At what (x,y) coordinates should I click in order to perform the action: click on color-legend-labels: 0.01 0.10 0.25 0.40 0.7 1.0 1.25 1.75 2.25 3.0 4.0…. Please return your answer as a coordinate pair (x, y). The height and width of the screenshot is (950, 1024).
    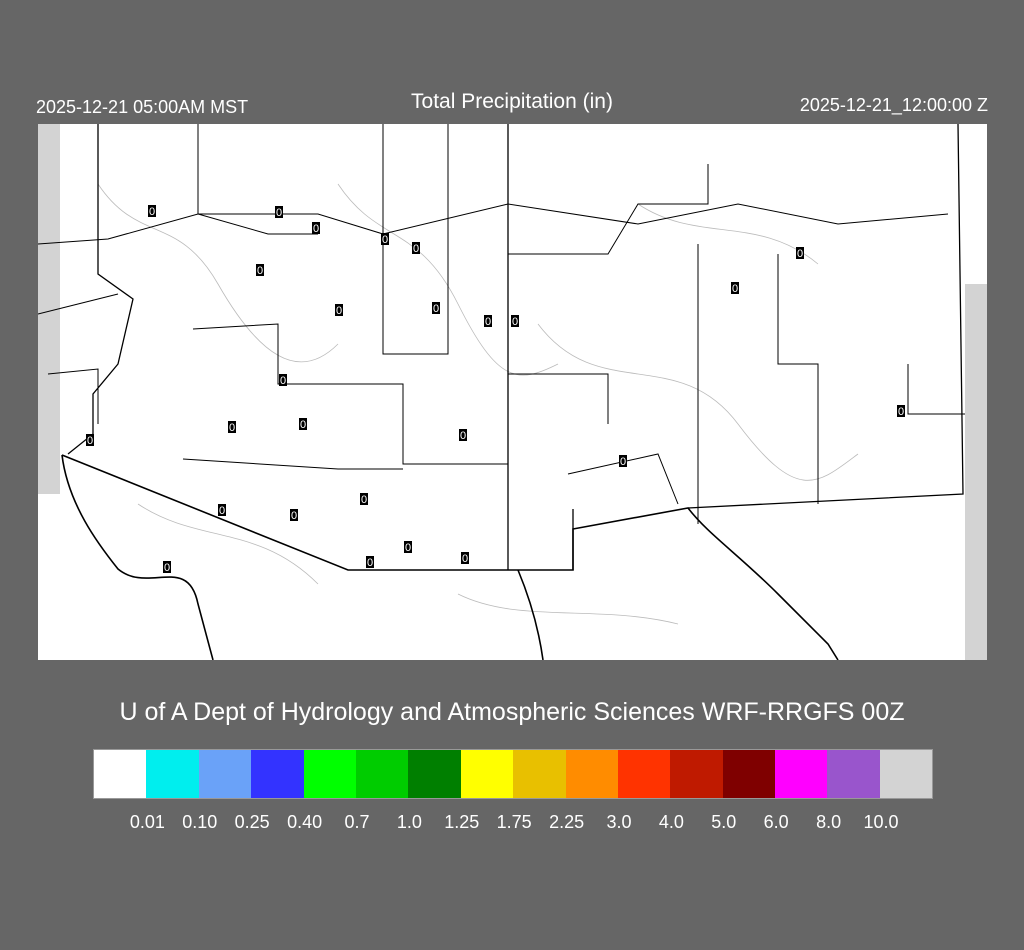
    Looking at the image, I should click on (512, 824).